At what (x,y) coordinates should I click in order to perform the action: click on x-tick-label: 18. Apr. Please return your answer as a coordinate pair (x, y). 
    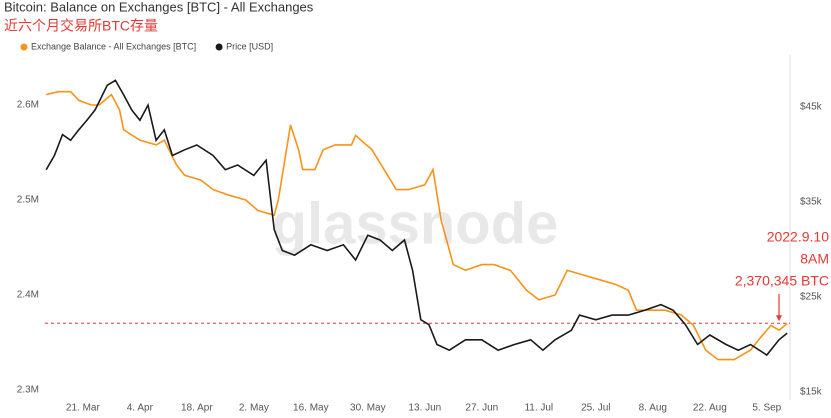
    Looking at the image, I should click on (197, 408).